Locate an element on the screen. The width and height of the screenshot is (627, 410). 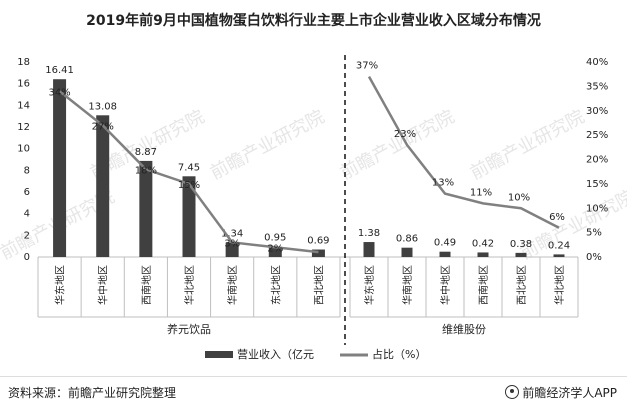
share-value-label: 6% is located at coordinates (557, 217).